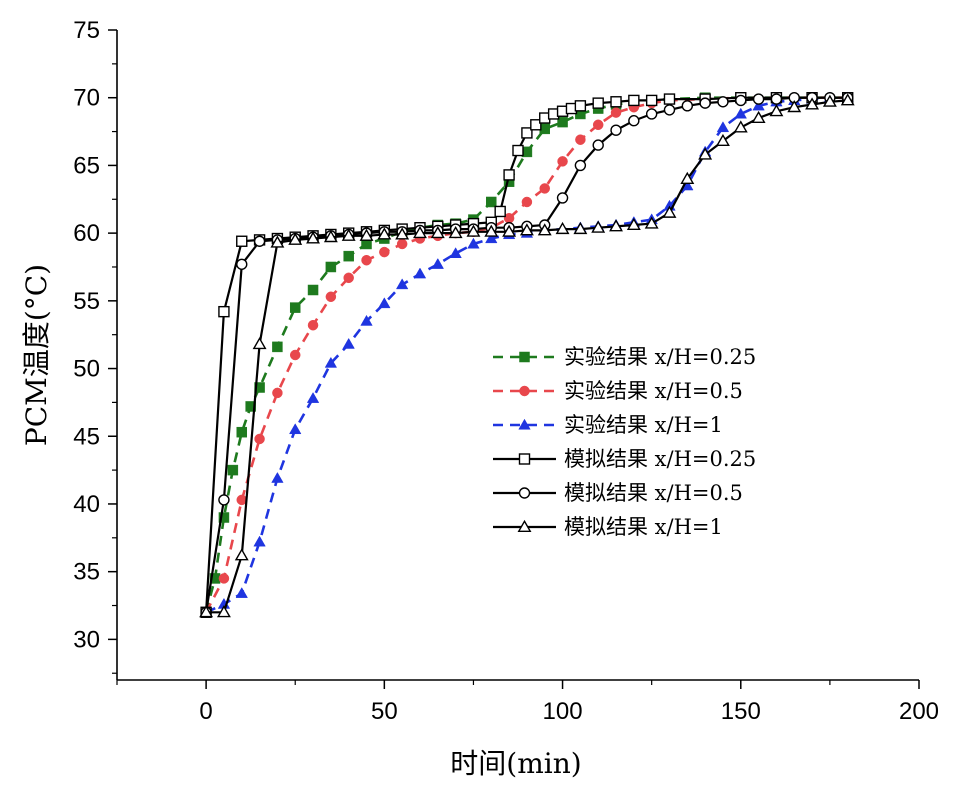 This screenshot has height=802, width=966. I want to click on y-tick-label: 30, so click(86, 639).